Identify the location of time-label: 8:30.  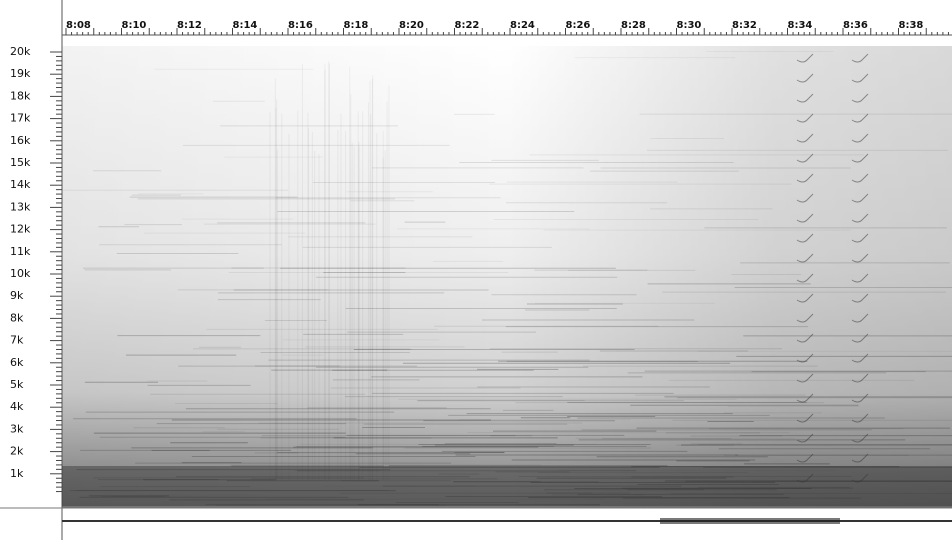
(689, 25).